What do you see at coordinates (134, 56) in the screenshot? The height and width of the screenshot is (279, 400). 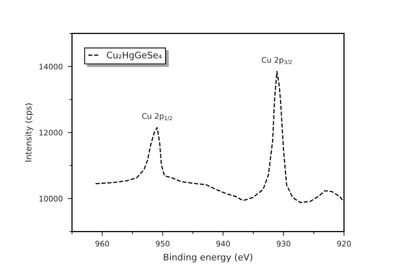 I see `legend-label: Cu₂HgGeSe₄` at bounding box center [134, 56].